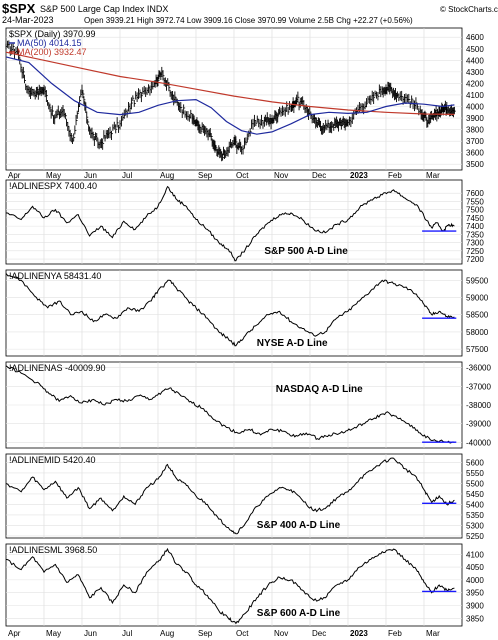 This screenshot has width=498, height=640. I want to click on y-tick-label: 3600, so click(475, 153).